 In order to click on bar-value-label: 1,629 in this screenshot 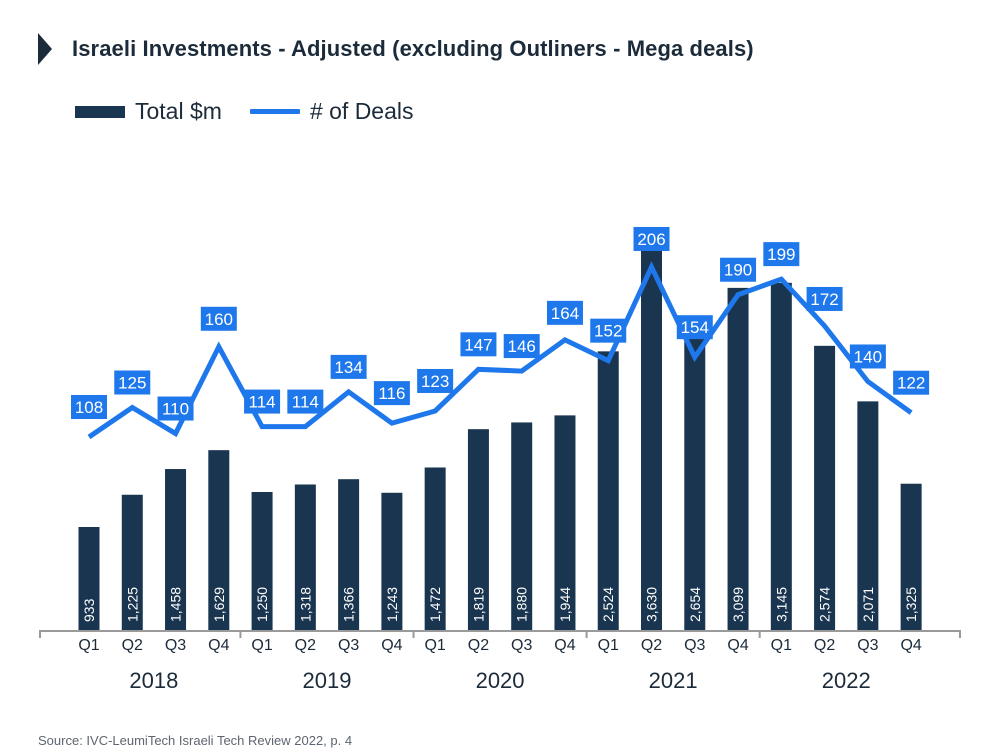, I will do `click(219, 604)`.